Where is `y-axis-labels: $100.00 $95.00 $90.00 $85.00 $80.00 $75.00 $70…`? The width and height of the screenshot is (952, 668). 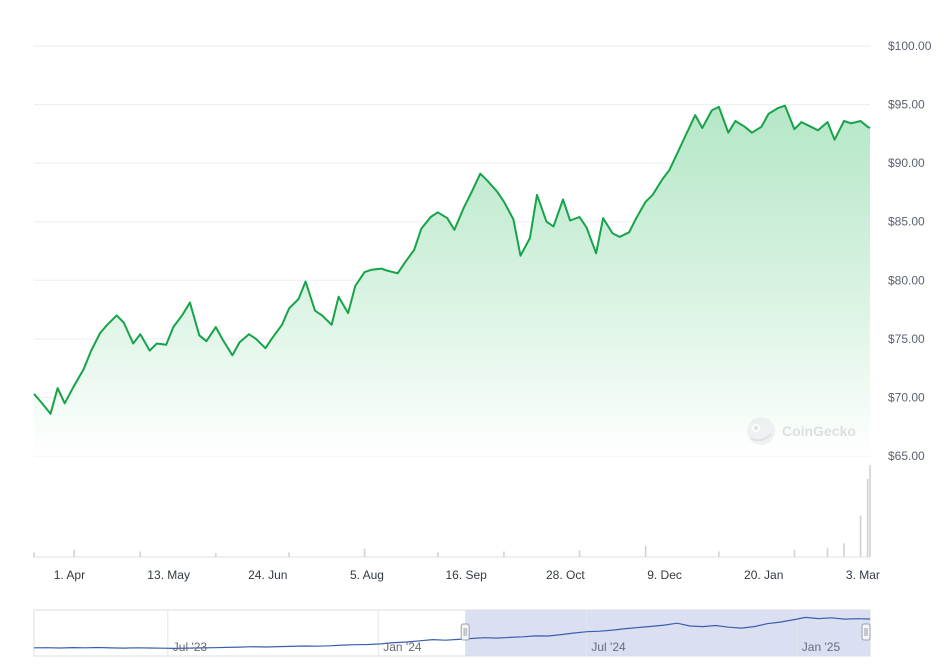
y-axis-labels: $100.00 $95.00 $90.00 $85.00 $80.00 $75.00 $70… is located at coordinates (910, 251).